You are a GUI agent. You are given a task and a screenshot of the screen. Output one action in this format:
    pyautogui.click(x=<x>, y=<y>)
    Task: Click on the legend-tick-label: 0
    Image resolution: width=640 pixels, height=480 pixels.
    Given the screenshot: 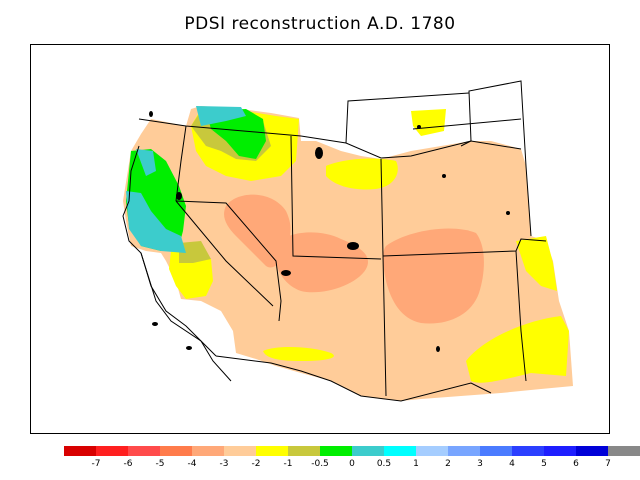 What is the action you would take?
    pyautogui.click(x=352, y=464)
    